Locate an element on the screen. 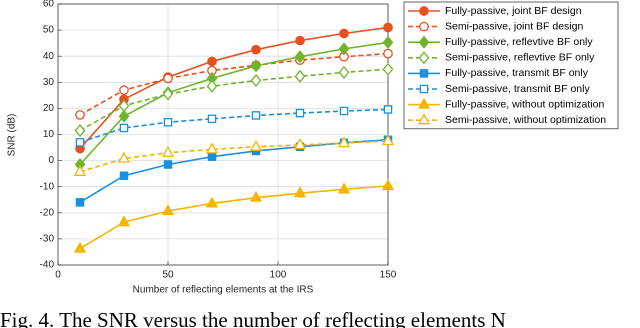 The image size is (640, 328). x-tick-label: 100 is located at coordinates (278, 275).